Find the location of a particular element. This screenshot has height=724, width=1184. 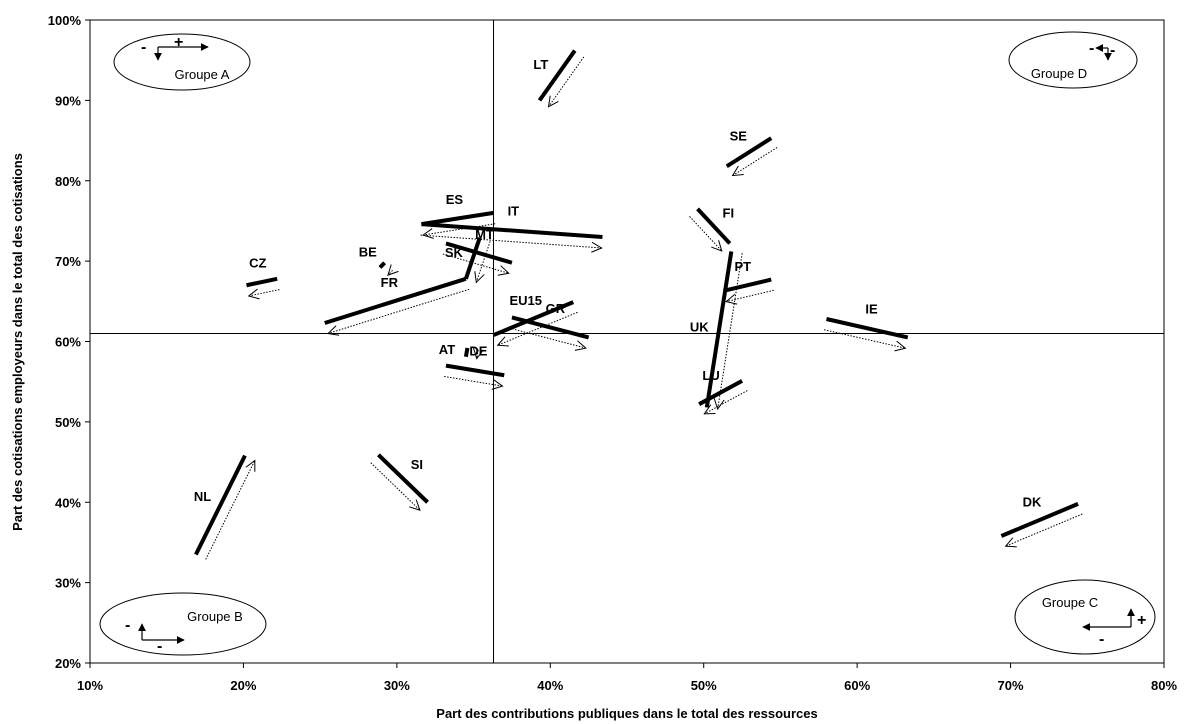

series-it: IT is located at coordinates (511, 226).